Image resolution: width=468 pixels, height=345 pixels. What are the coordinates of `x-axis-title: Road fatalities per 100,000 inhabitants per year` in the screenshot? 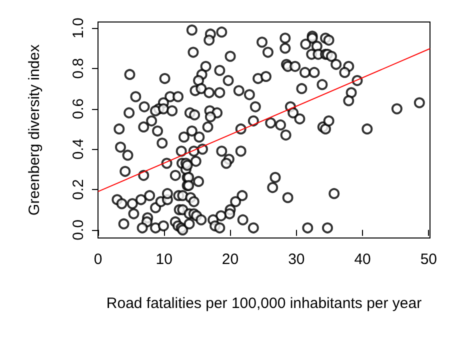 It's located at (264, 303).